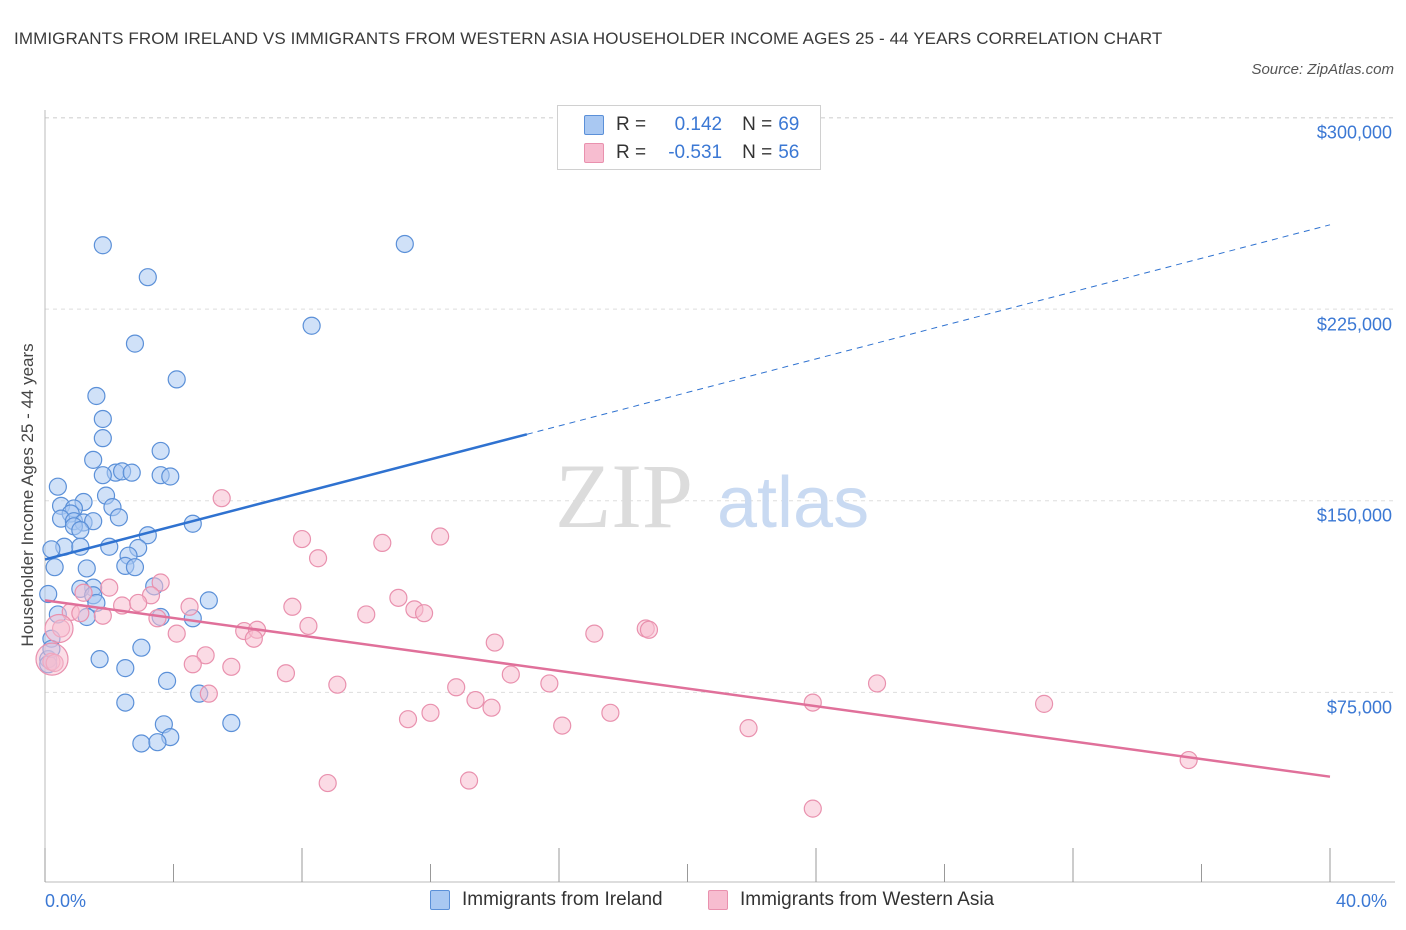 The width and height of the screenshot is (1406, 930). I want to click on x-tick-label: 40.0%, so click(1362, 901).